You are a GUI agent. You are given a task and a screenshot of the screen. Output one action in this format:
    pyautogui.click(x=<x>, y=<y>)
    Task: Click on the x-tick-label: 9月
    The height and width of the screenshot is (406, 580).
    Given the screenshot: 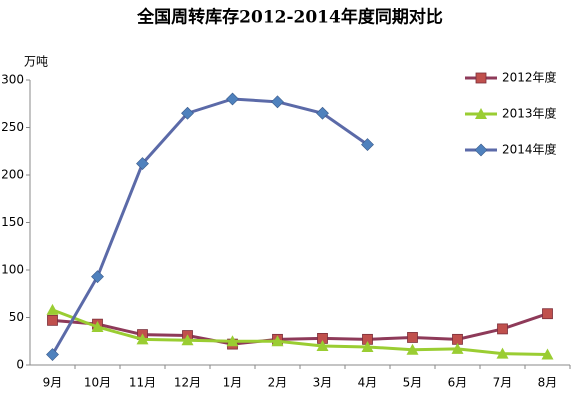 What is the action you would take?
    pyautogui.click(x=53, y=383)
    